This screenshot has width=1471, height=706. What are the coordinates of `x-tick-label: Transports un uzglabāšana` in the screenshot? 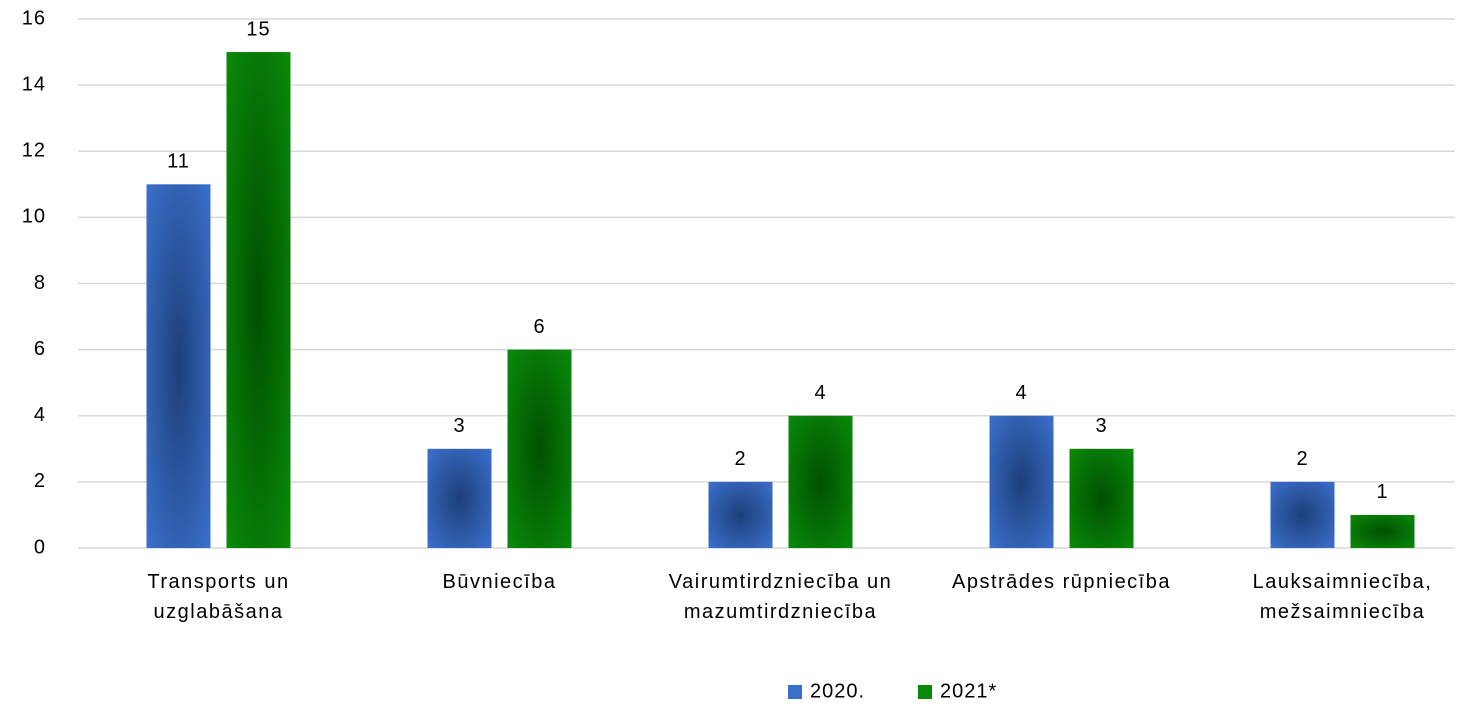 It's located at (218, 597).